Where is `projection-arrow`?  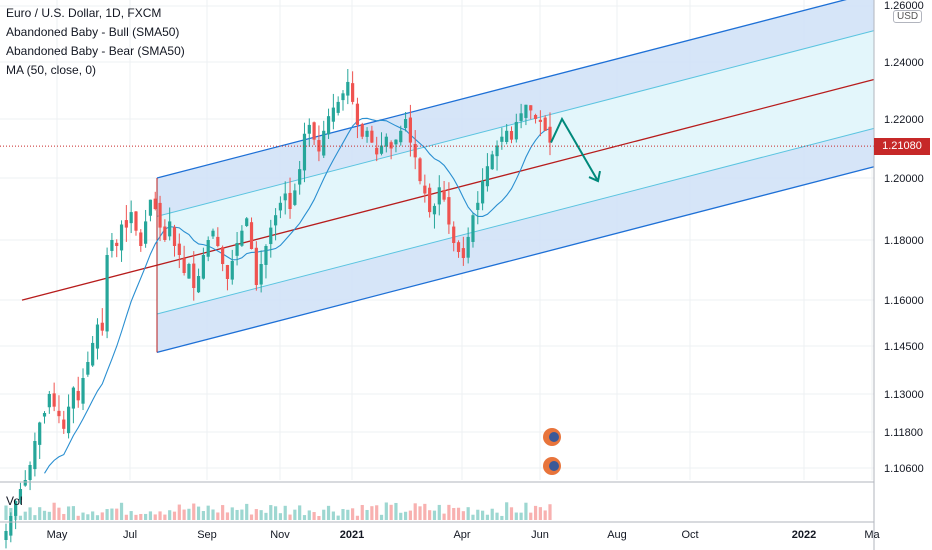
projection-arrow is located at coordinates (575, 149).